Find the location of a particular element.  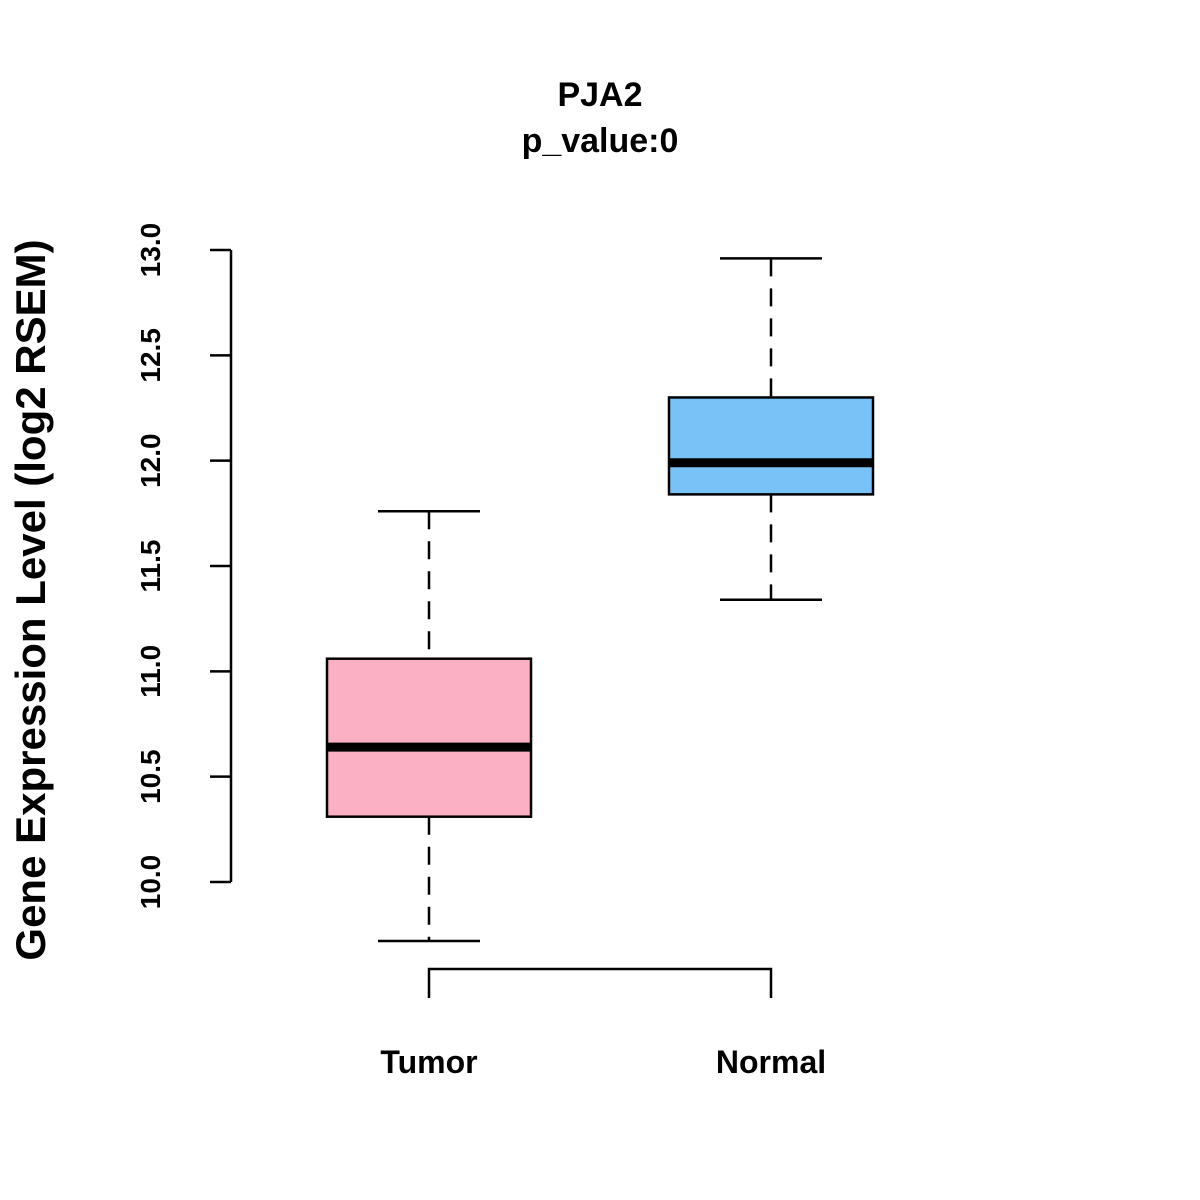

y-tick-label: 11.0 is located at coordinates (150, 671).